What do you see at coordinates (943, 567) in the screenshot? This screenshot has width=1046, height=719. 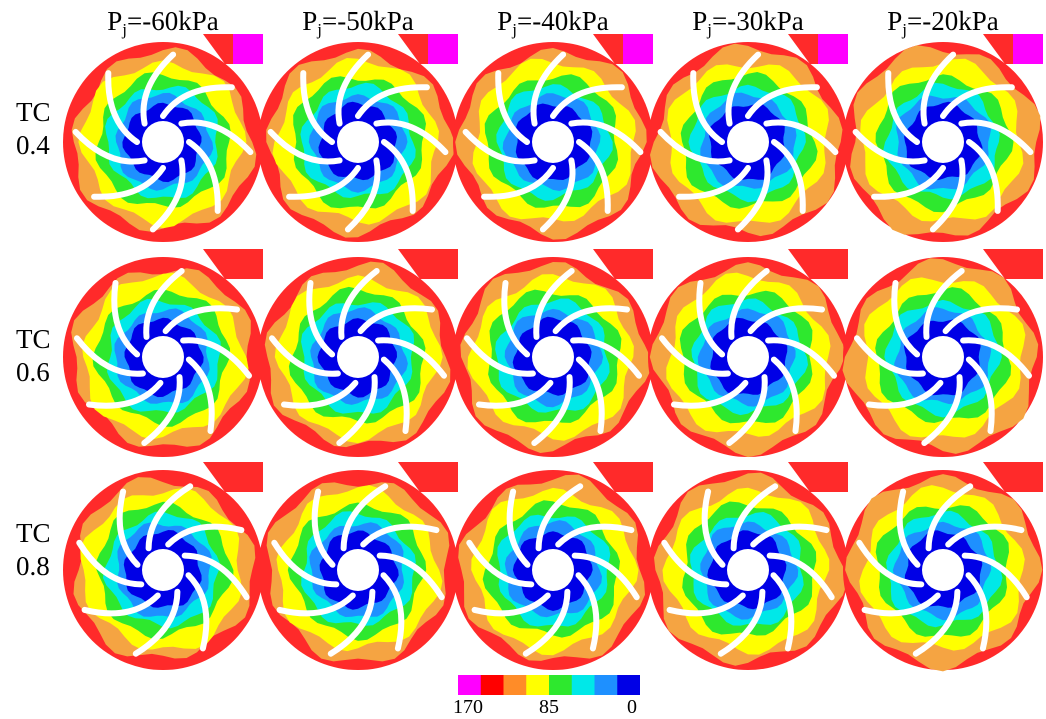 I see `contour-panel-r3-c5` at bounding box center [943, 567].